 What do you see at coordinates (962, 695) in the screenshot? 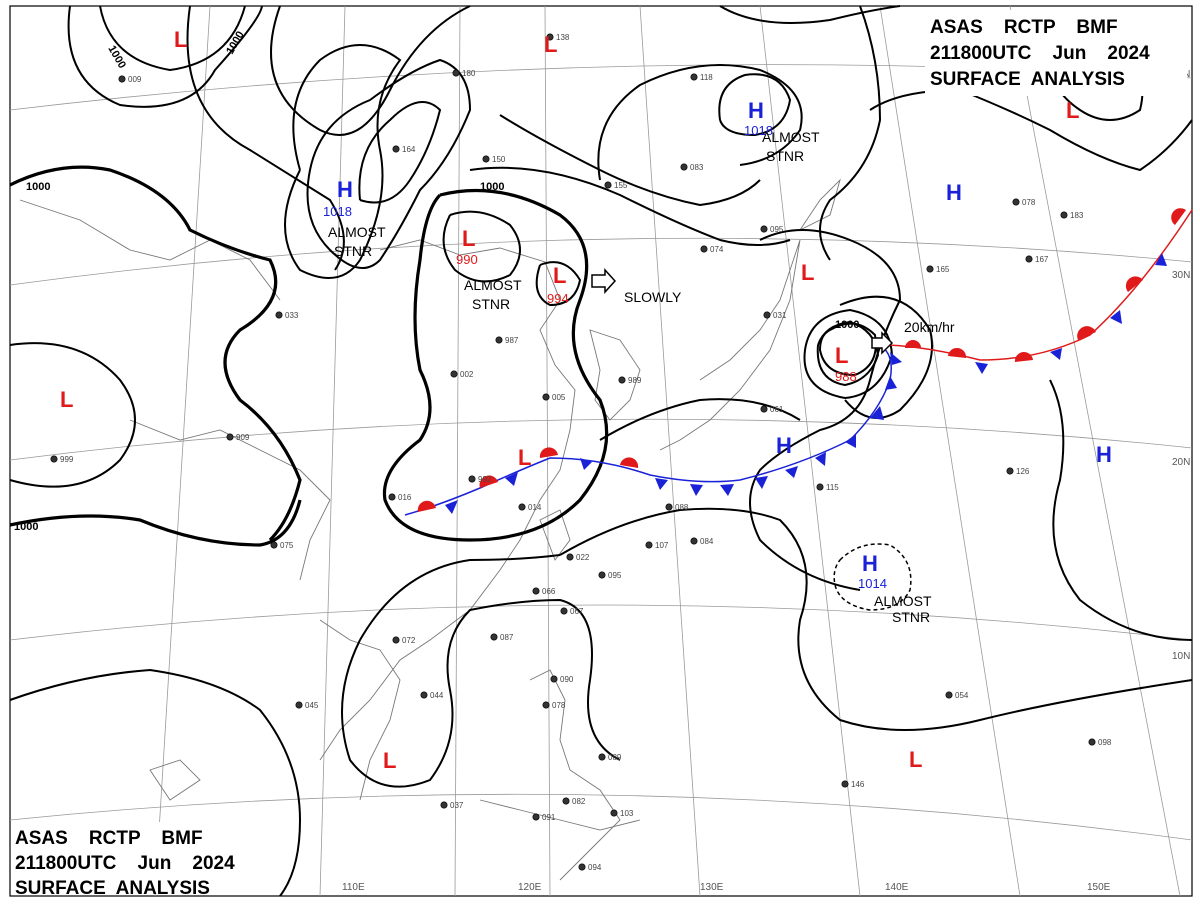
I see `station-pressure: 054` at bounding box center [962, 695].